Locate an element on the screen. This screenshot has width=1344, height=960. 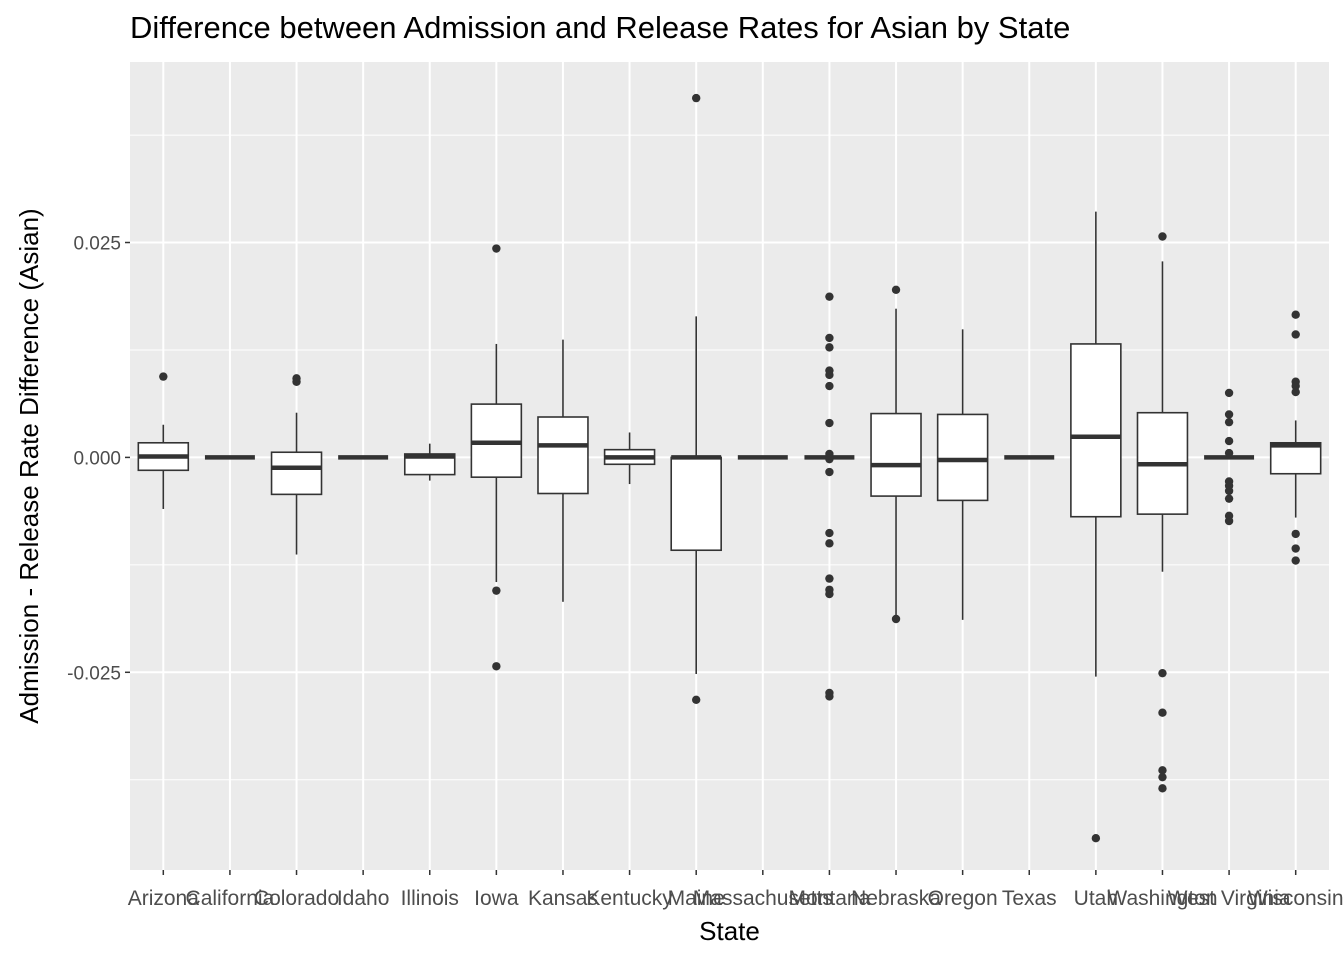
x-tick-label: Montana is located at coordinates (830, 898).